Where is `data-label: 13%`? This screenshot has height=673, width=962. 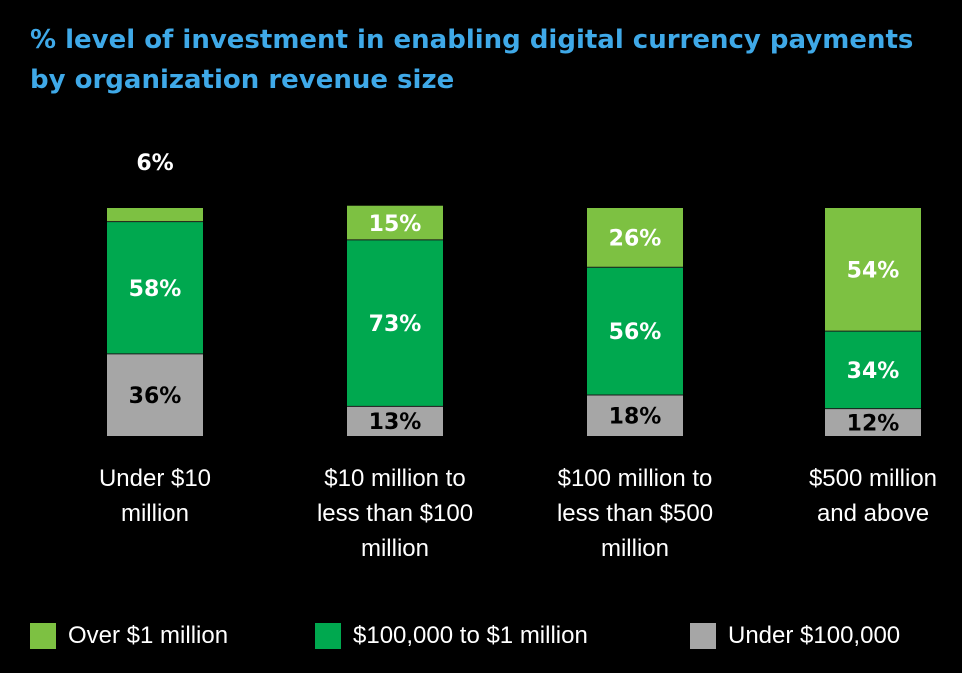 data-label: 13% is located at coordinates (395, 422).